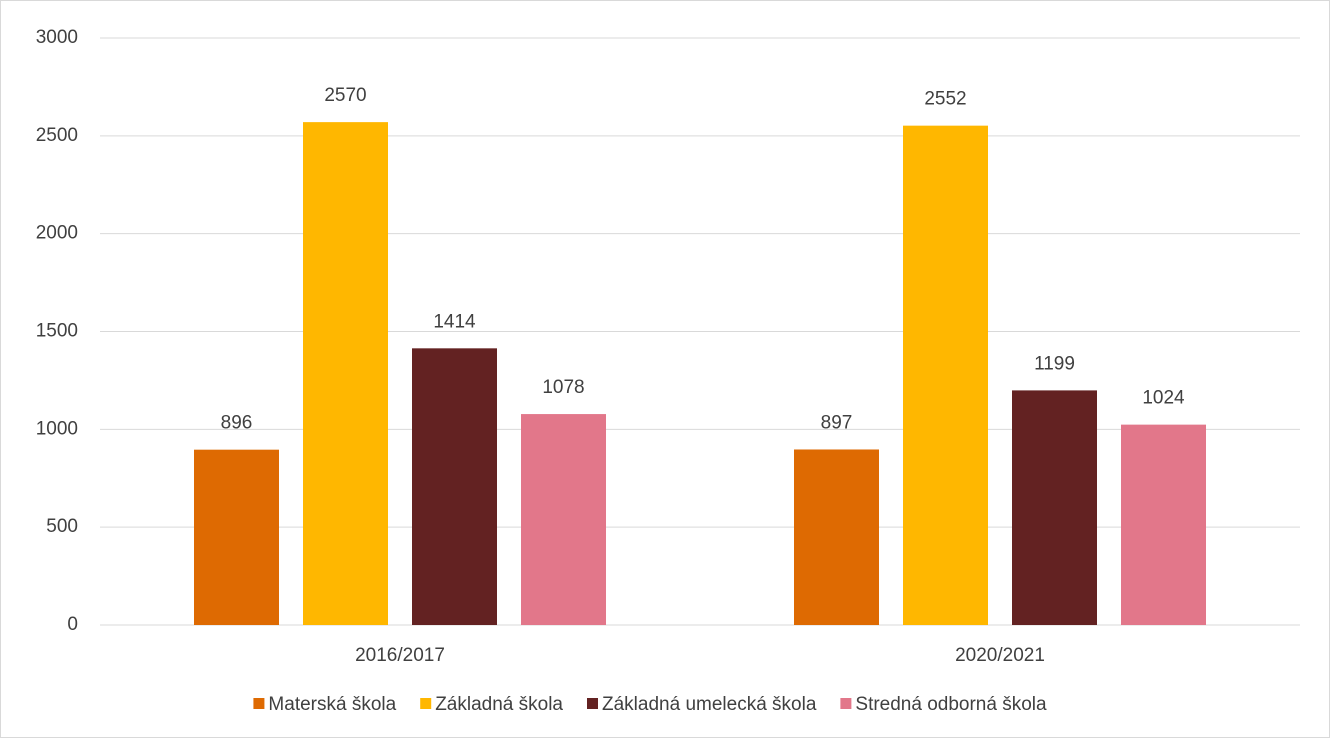 The width and height of the screenshot is (1330, 743). What do you see at coordinates (951, 704) in the screenshot?
I see `legend-label: Stredná odborná škola` at bounding box center [951, 704].